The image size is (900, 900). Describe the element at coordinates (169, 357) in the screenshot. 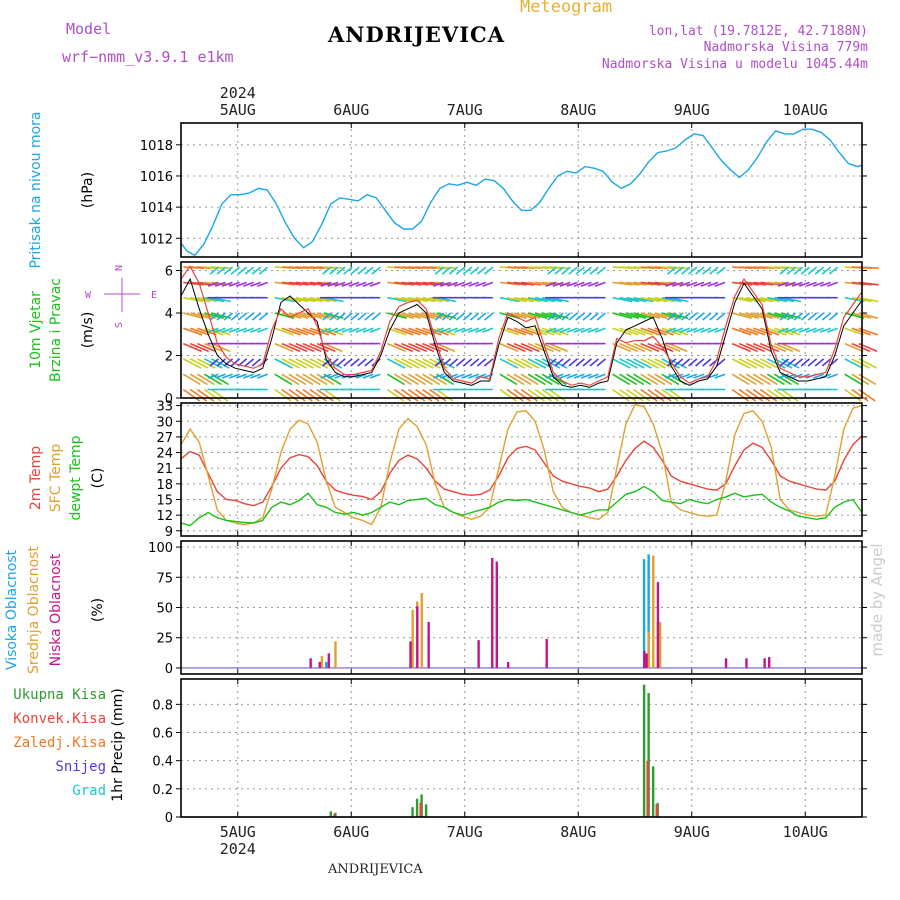

I see `y-tick-label: 2` at that location.